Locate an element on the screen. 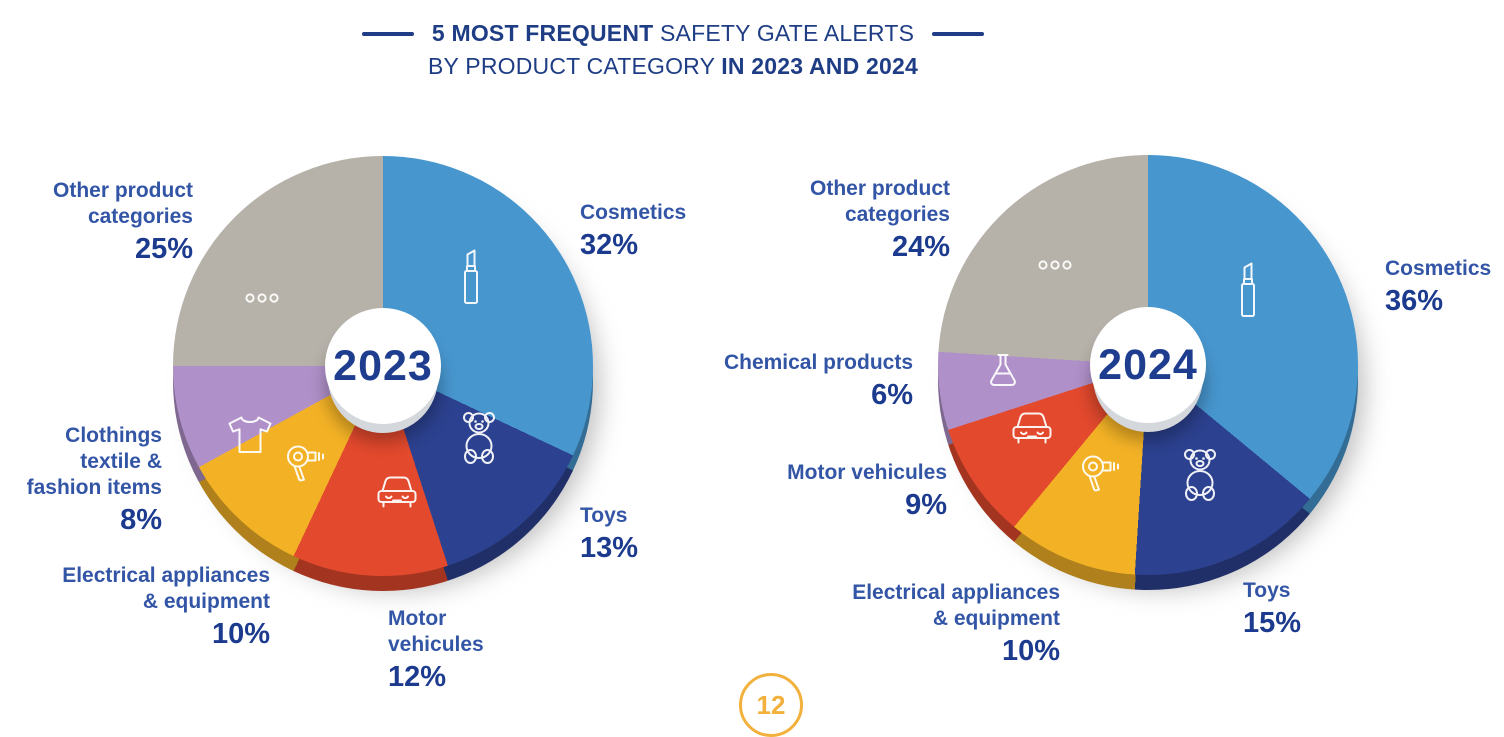 This screenshot has width=1504, height=737. label-toys-2024: Toys 15% is located at coordinates (1272, 608).